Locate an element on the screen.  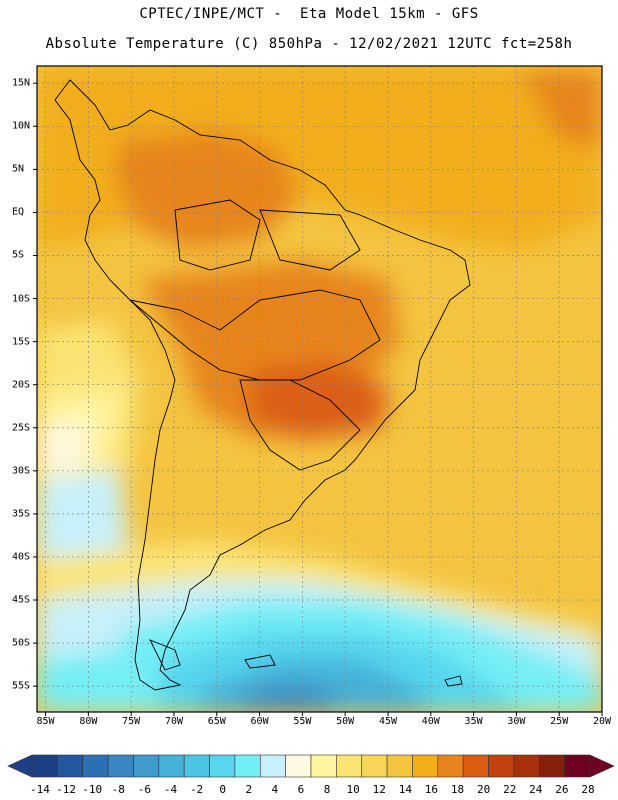
colorbar-arrow-low is located at coordinates (20, 766).